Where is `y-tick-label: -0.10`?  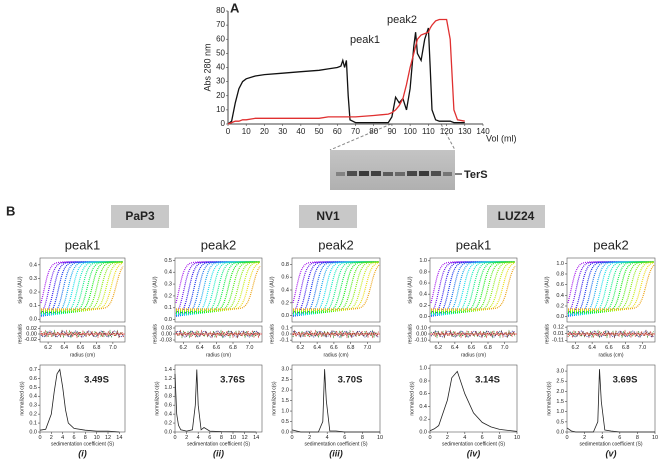 y-tick-label: -0.10 is located at coordinates (420, 341).